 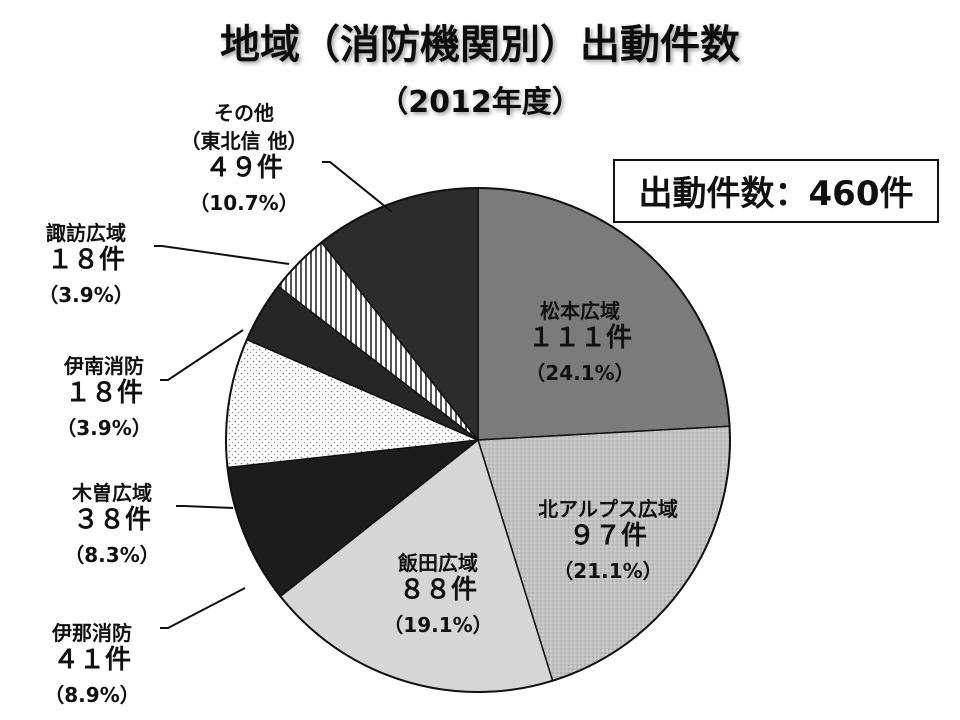 What do you see at coordinates (608, 509) in the screenshot?
I see `slice-label-name-2: 北アルプス広域` at bounding box center [608, 509].